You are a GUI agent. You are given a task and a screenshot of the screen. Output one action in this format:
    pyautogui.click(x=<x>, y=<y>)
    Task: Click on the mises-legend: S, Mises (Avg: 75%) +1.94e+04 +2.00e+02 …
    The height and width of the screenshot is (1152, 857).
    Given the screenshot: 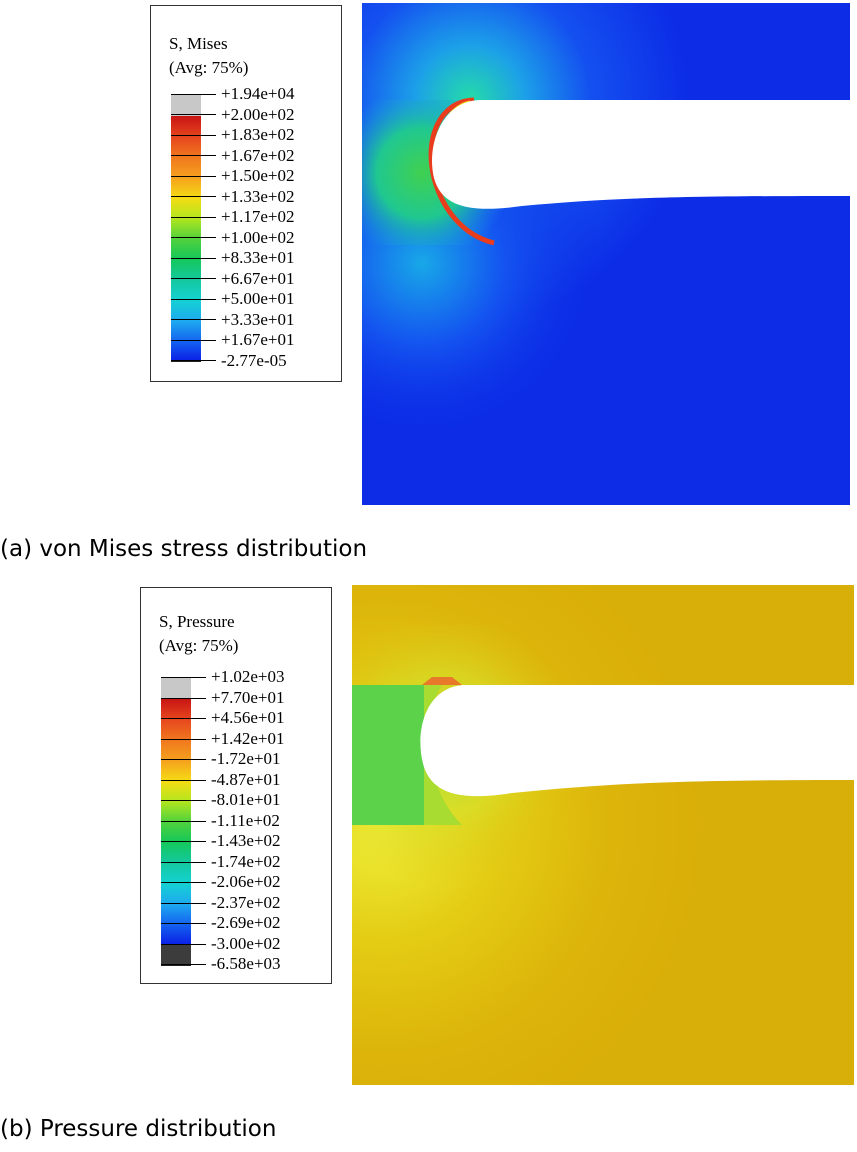 What is the action you would take?
    pyautogui.click(x=246, y=193)
    